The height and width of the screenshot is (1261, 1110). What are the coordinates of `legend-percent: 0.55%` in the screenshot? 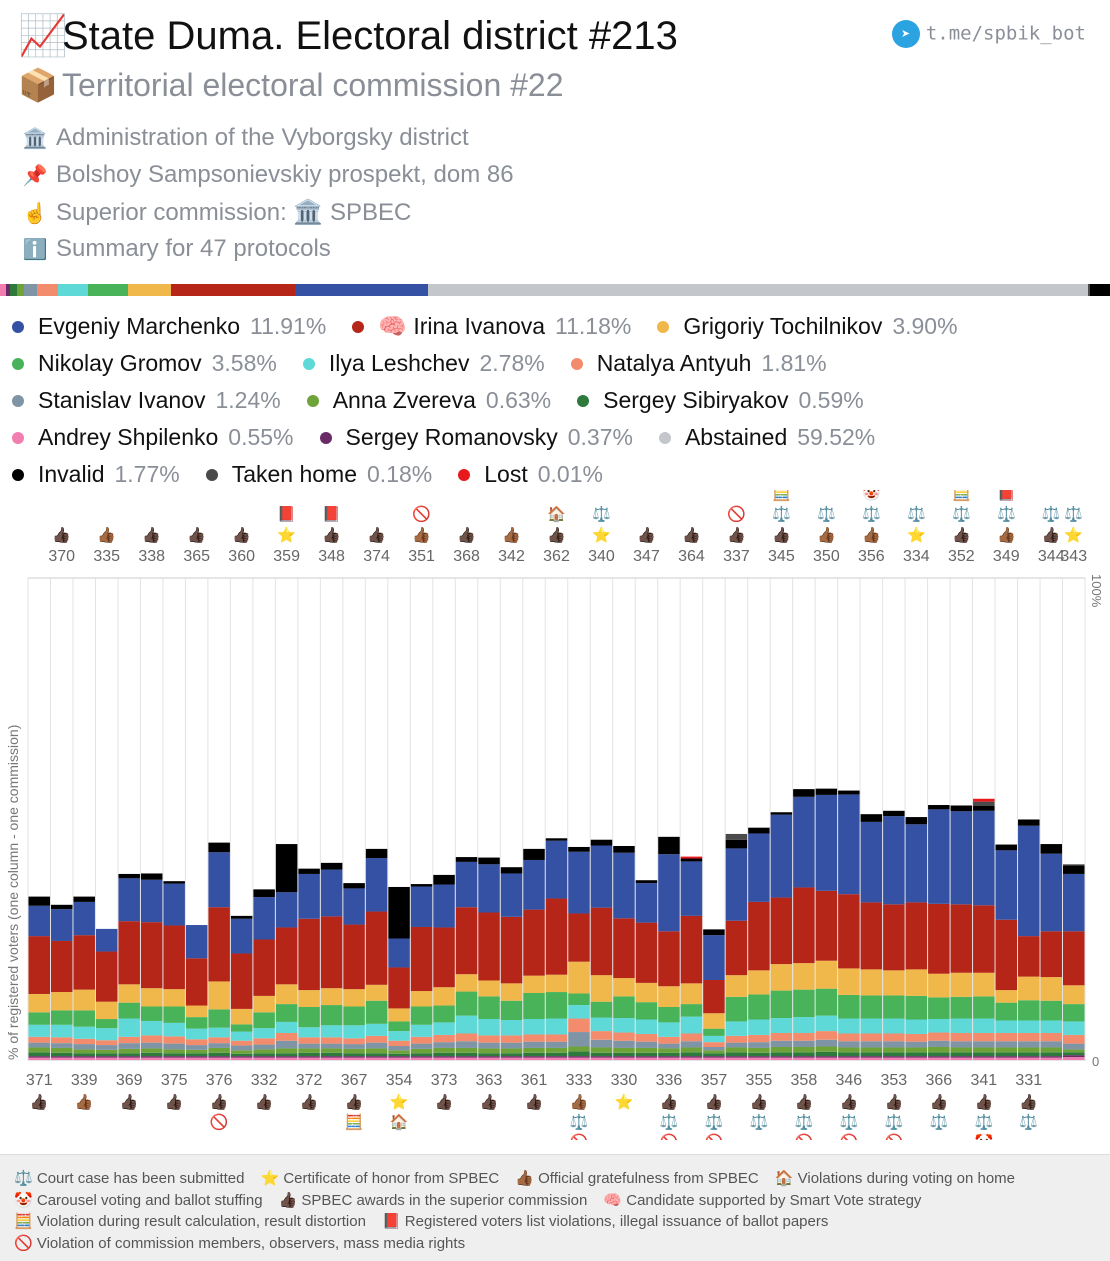 It's located at (260, 437).